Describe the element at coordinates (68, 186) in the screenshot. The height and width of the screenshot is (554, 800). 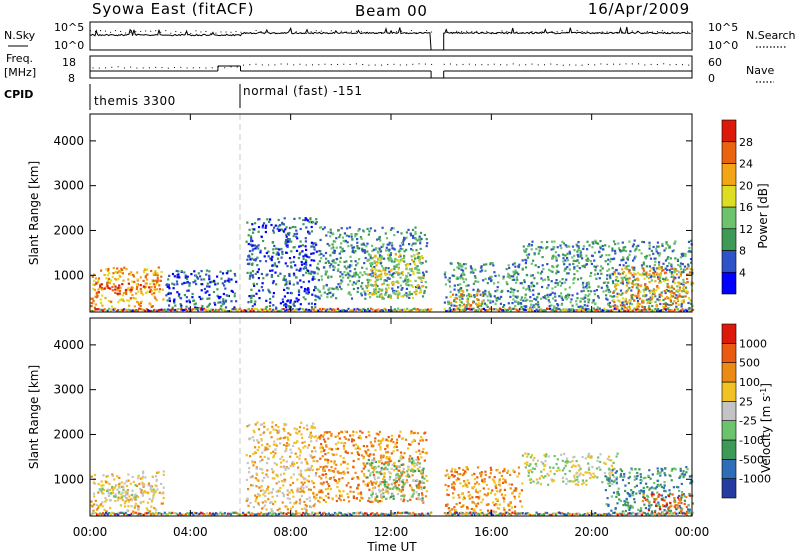
I see `range-tick-label: 3000` at that location.